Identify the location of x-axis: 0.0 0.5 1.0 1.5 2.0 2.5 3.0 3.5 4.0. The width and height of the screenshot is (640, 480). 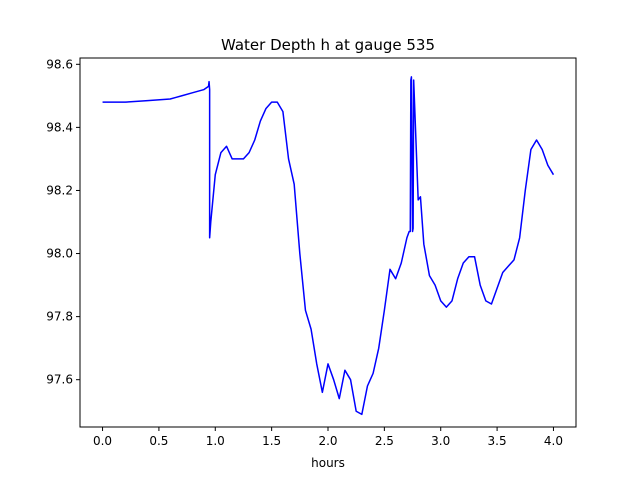
(328, 437).